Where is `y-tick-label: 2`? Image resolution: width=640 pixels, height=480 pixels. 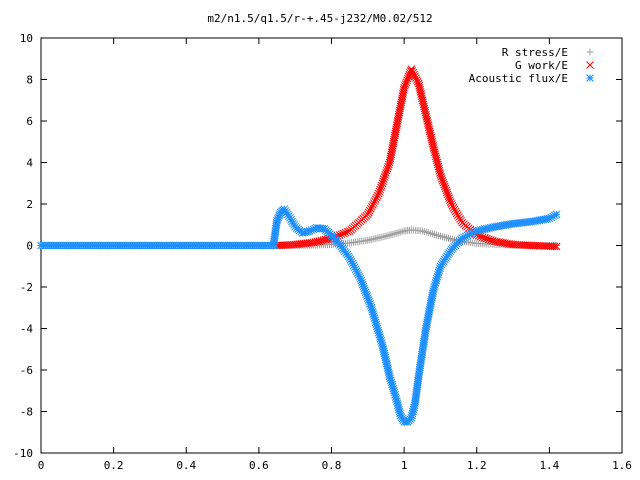 y-tick-label: 2 is located at coordinates (29, 204).